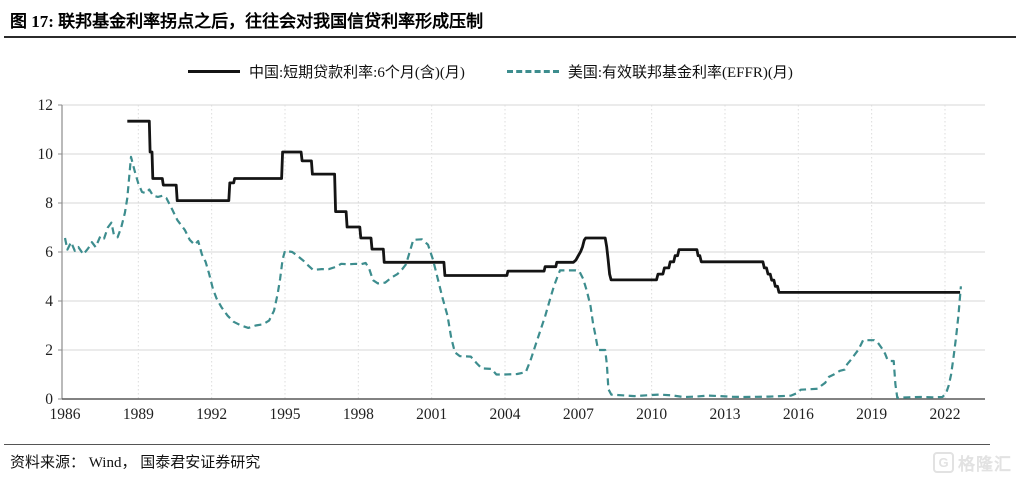  Describe the element at coordinates (65, 414) in the screenshot. I see `x-axis-tick-label: 1986` at that location.